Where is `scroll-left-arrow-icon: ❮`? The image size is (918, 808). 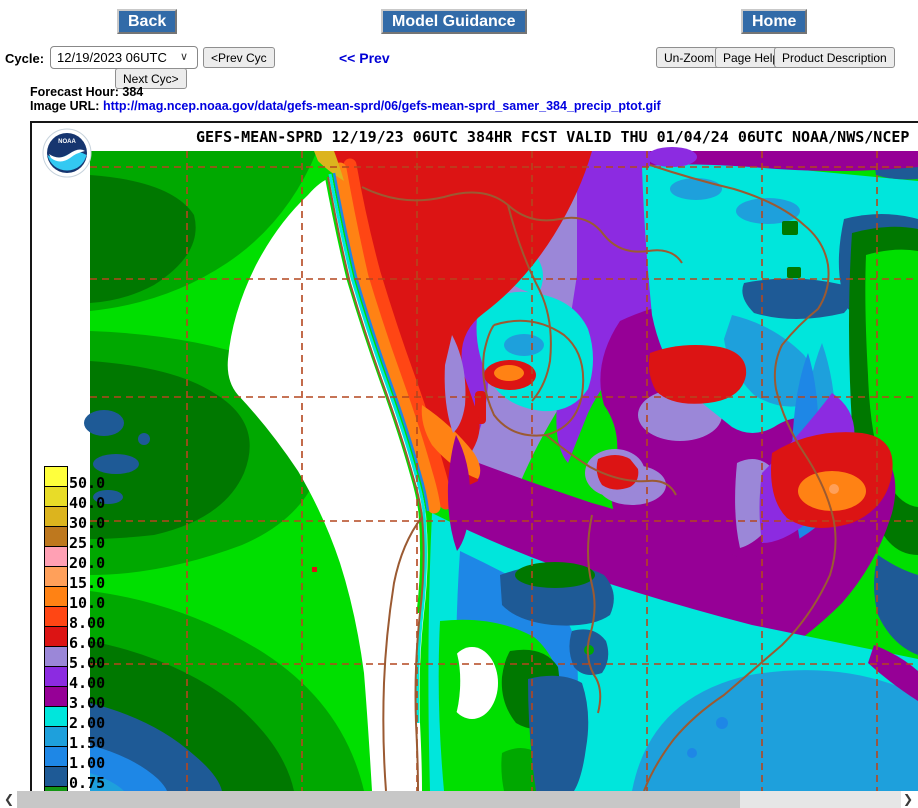
scroll-left-arrow-icon: ❮ is located at coordinates (9, 799).